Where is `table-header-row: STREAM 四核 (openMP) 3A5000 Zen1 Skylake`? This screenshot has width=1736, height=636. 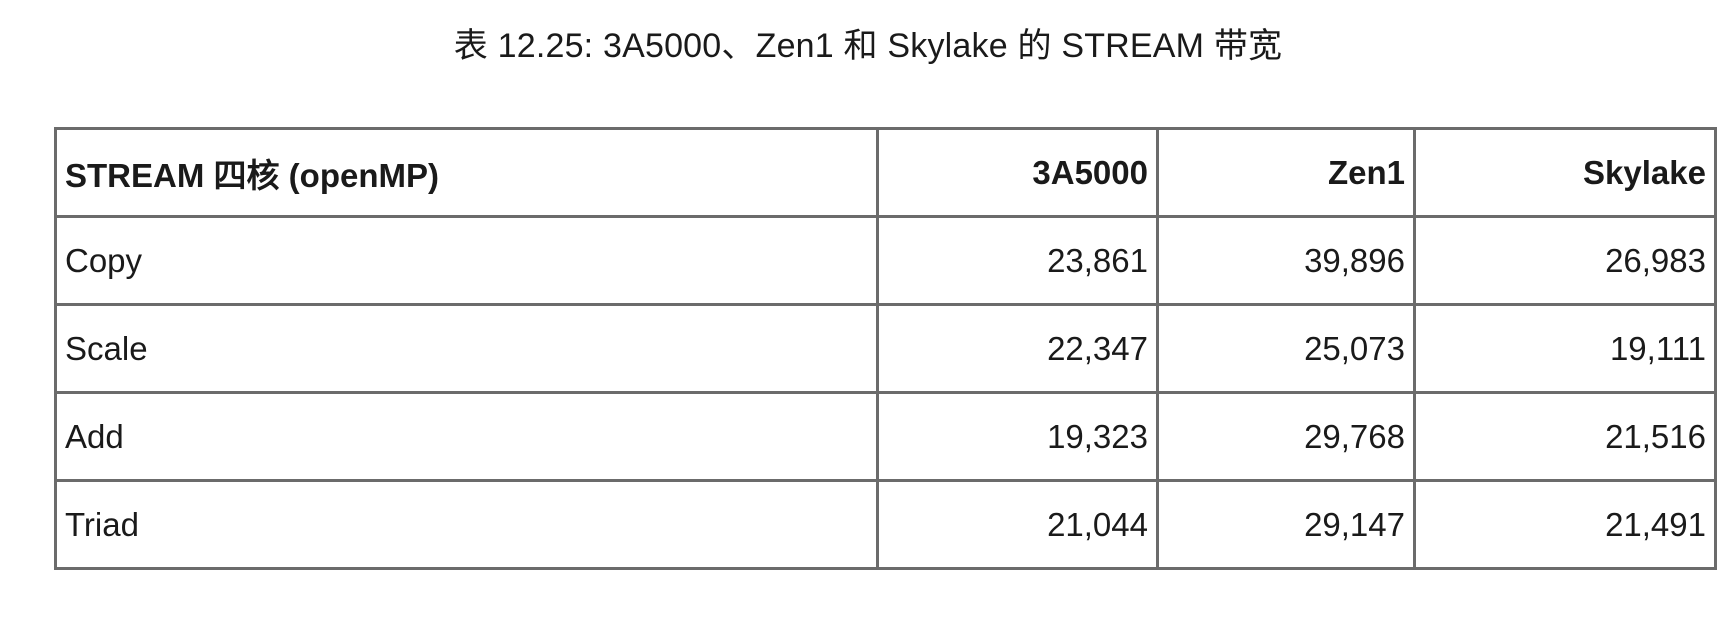 table-header-row: STREAM 四核 (openMP) 3A5000 Zen1 Skylake is located at coordinates (885, 172).